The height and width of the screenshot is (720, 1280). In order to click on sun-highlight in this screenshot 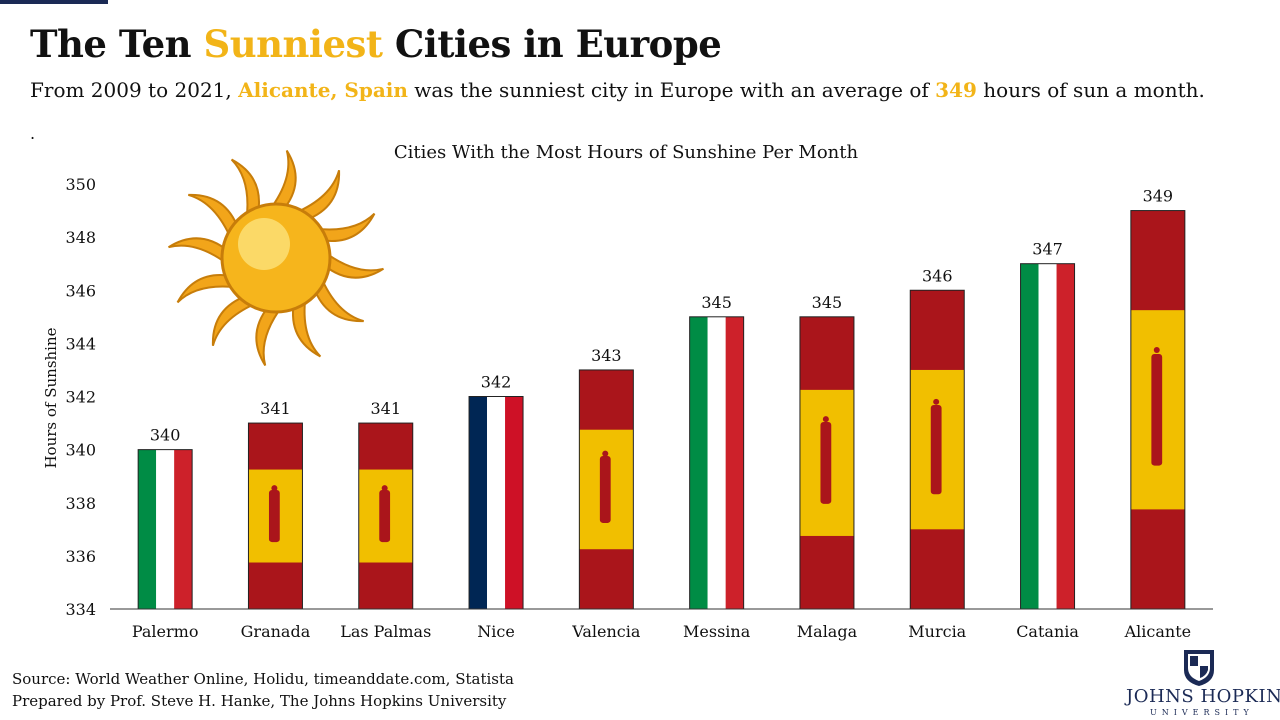, I will do `click(264, 244)`.